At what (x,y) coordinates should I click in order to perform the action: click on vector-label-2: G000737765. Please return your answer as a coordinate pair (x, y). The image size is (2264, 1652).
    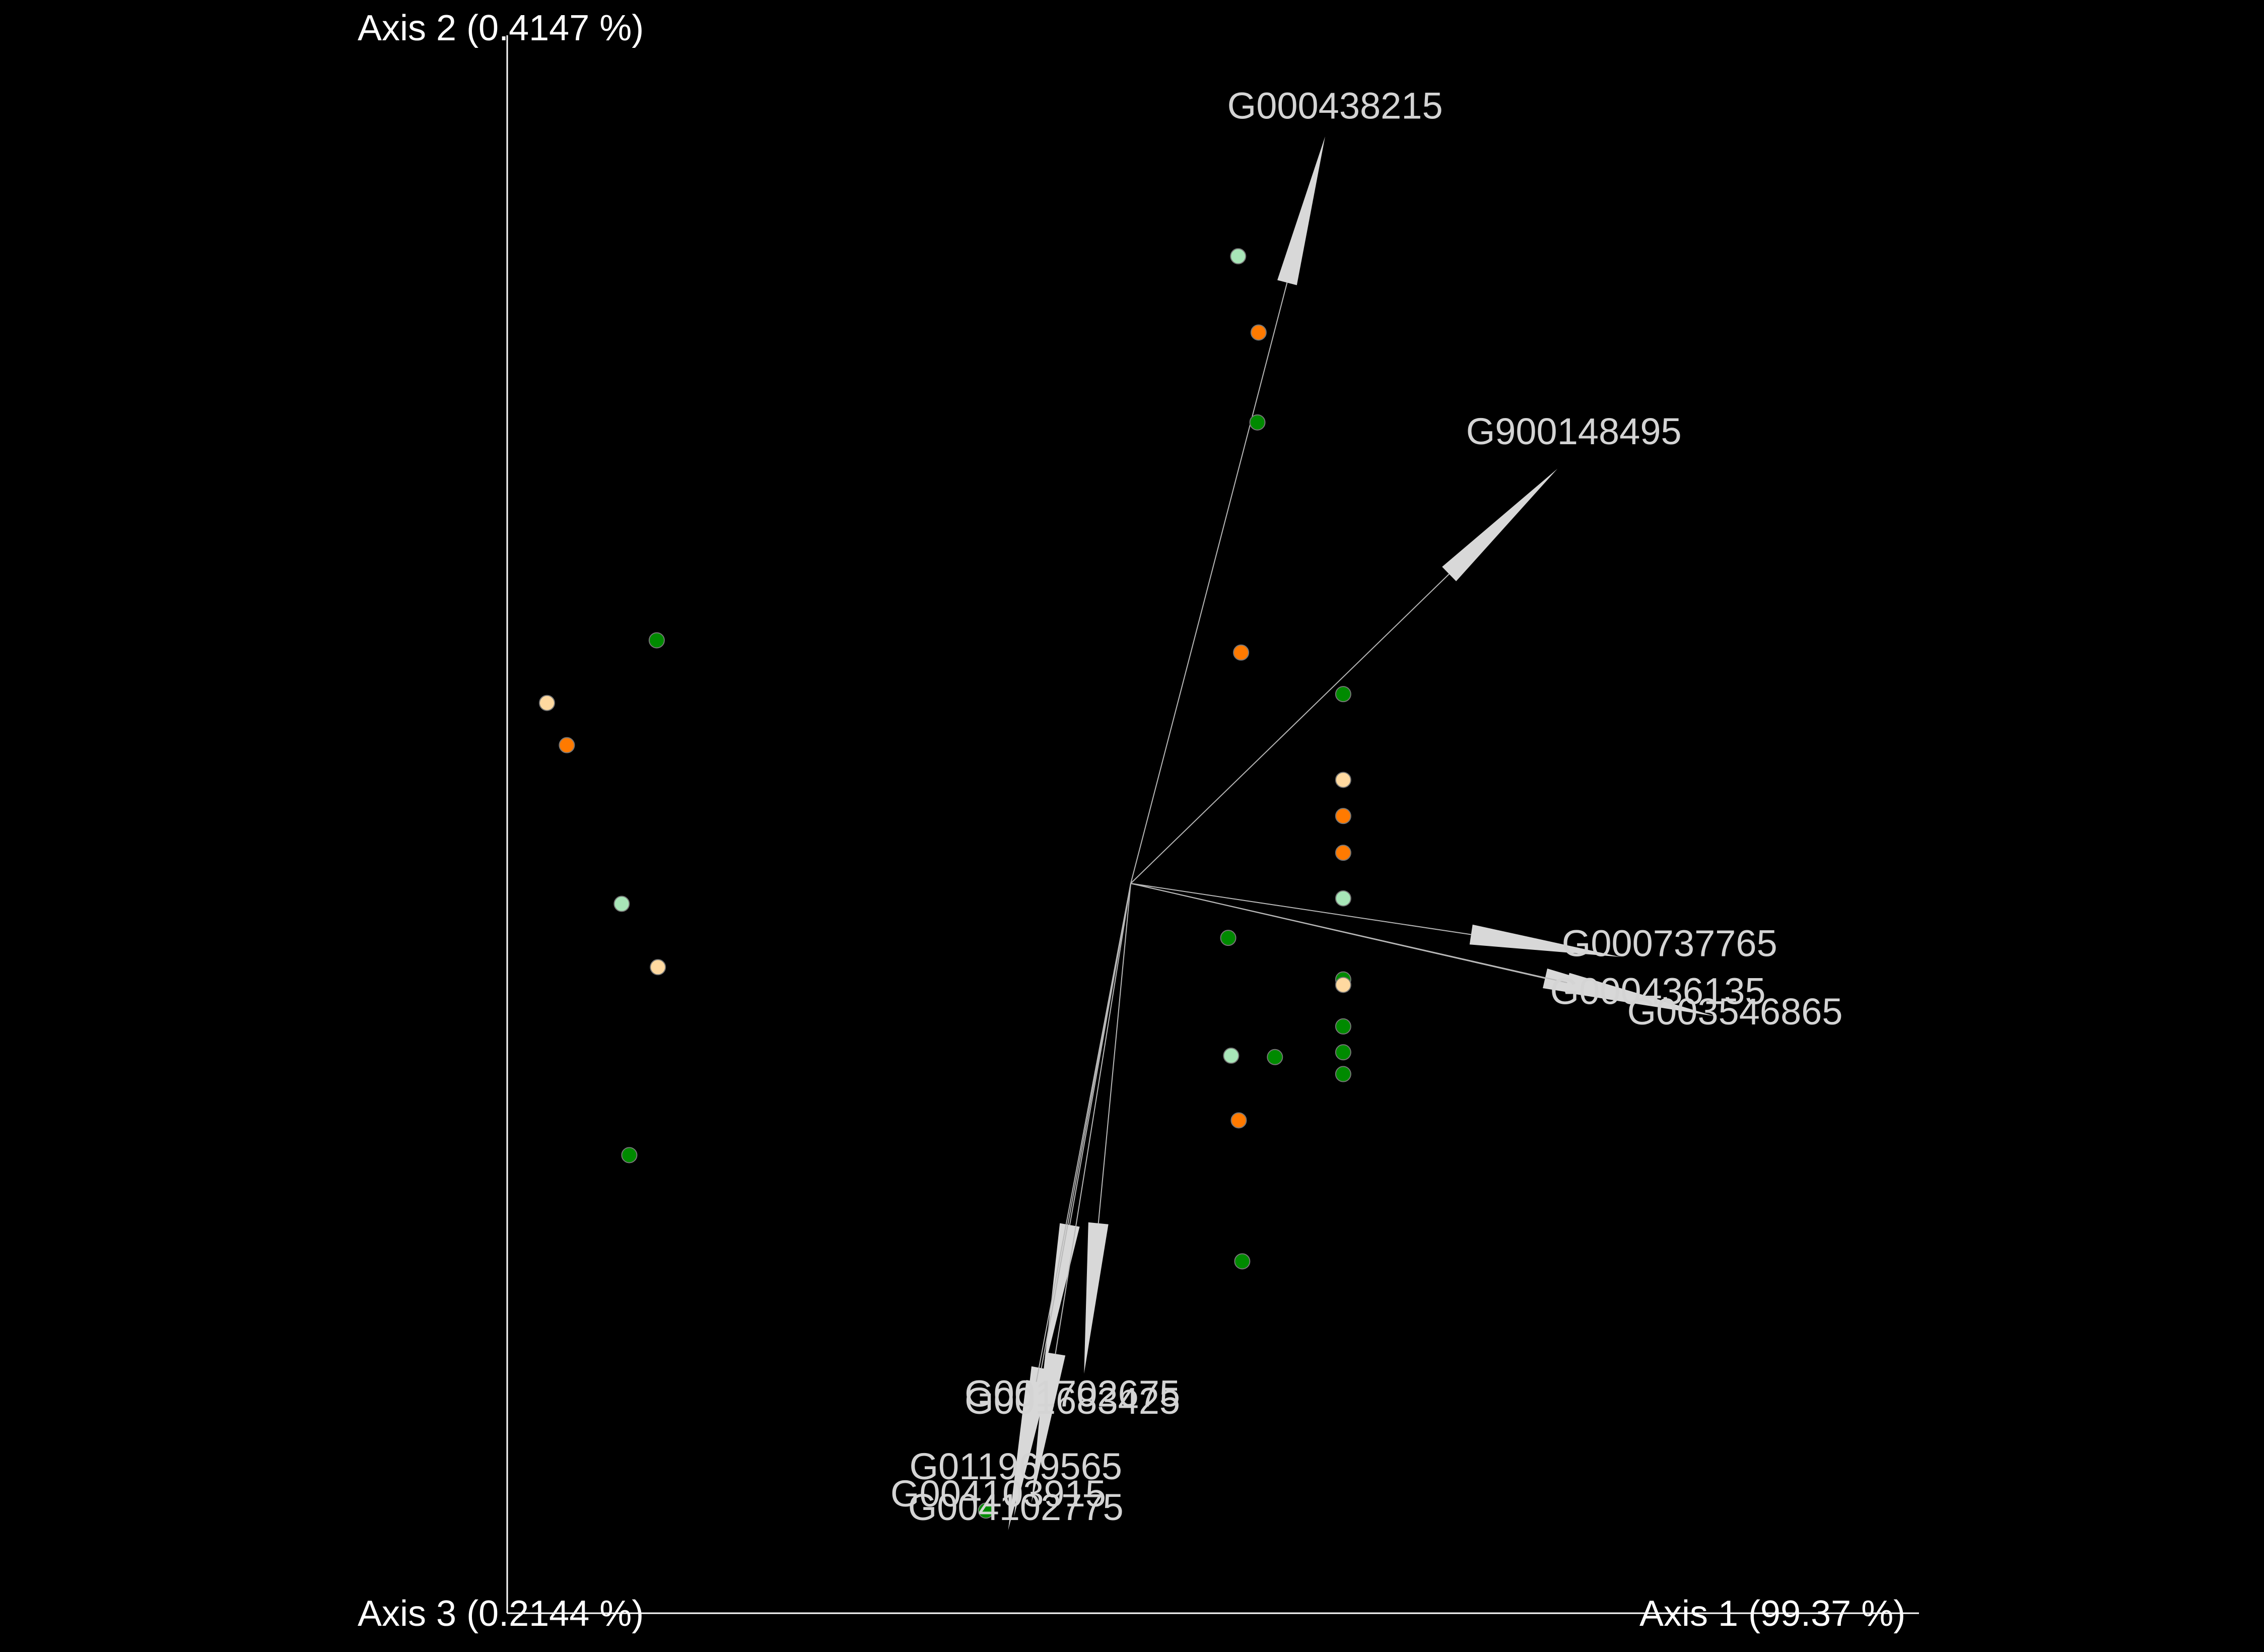
    Looking at the image, I should click on (1669, 944).